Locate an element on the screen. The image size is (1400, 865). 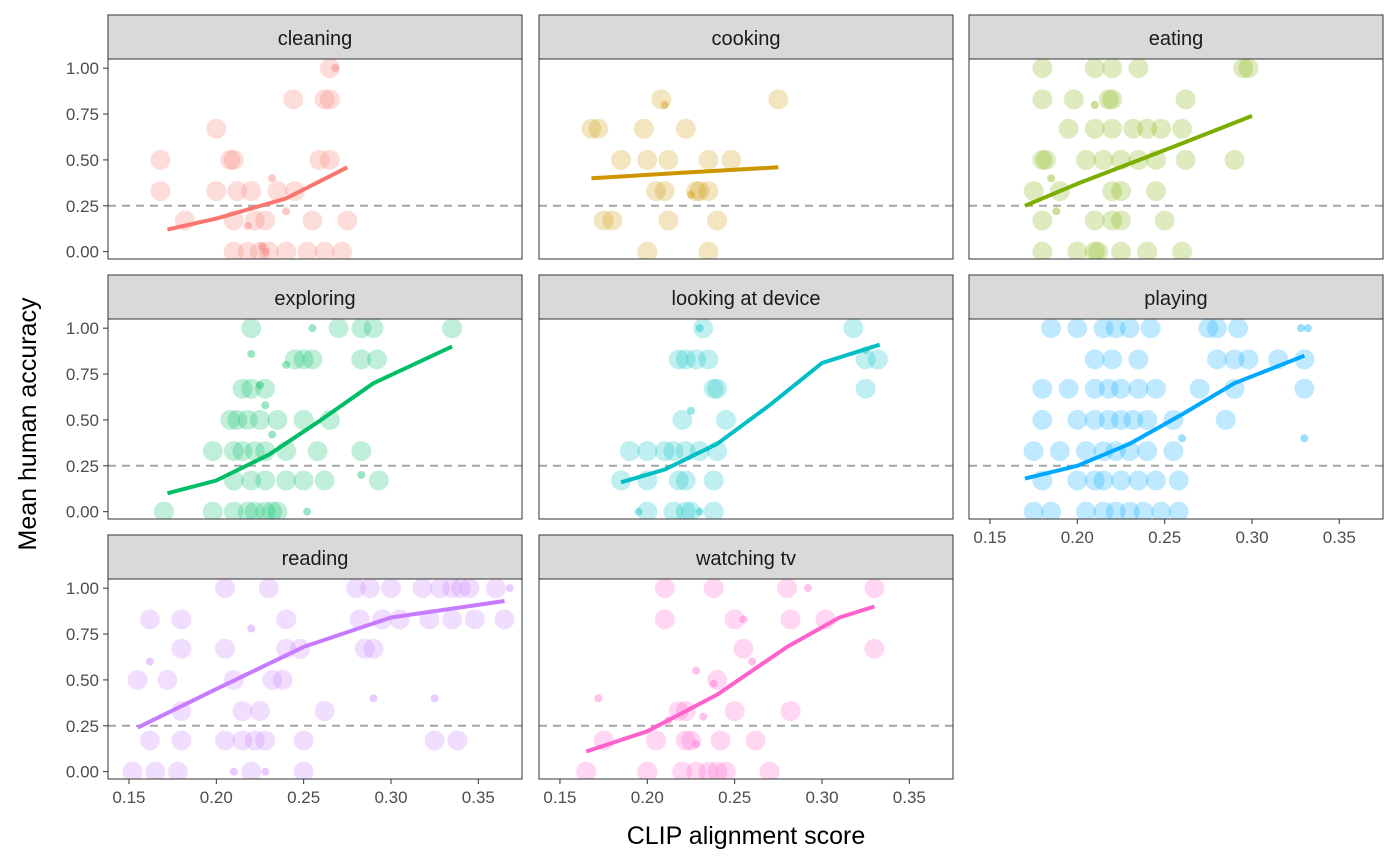
fit-line is located at coordinates (685, 173).